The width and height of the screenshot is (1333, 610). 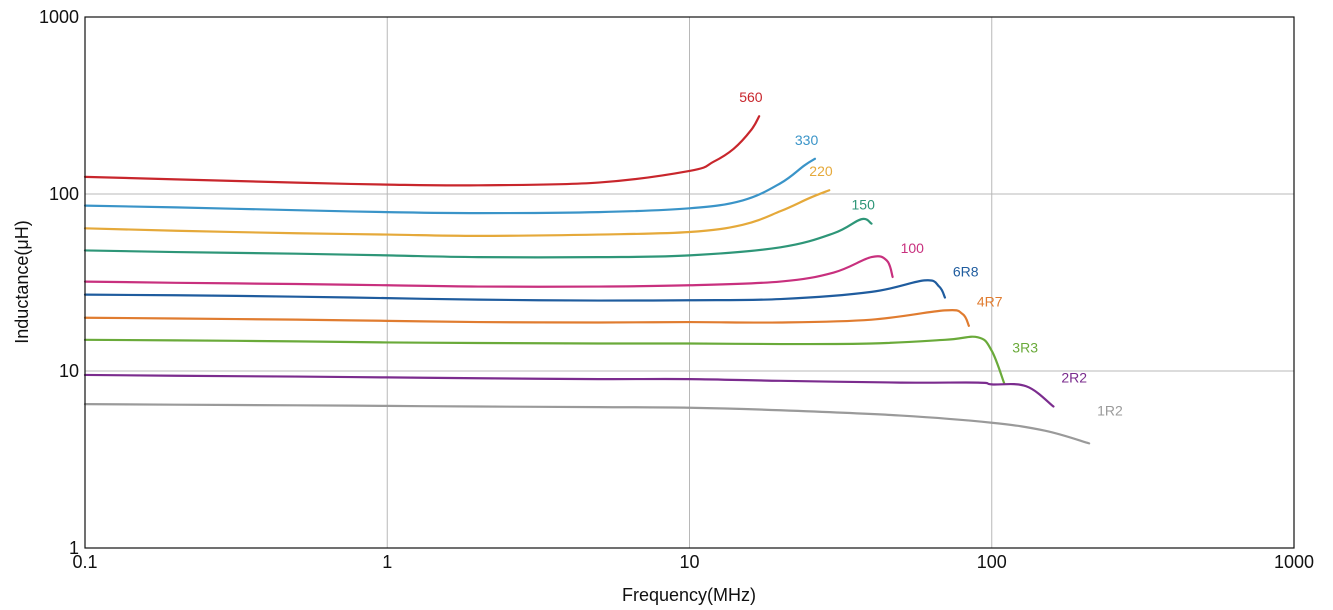 What do you see at coordinates (84, 562) in the screenshot?
I see `x-tick-label: 0.1` at bounding box center [84, 562].